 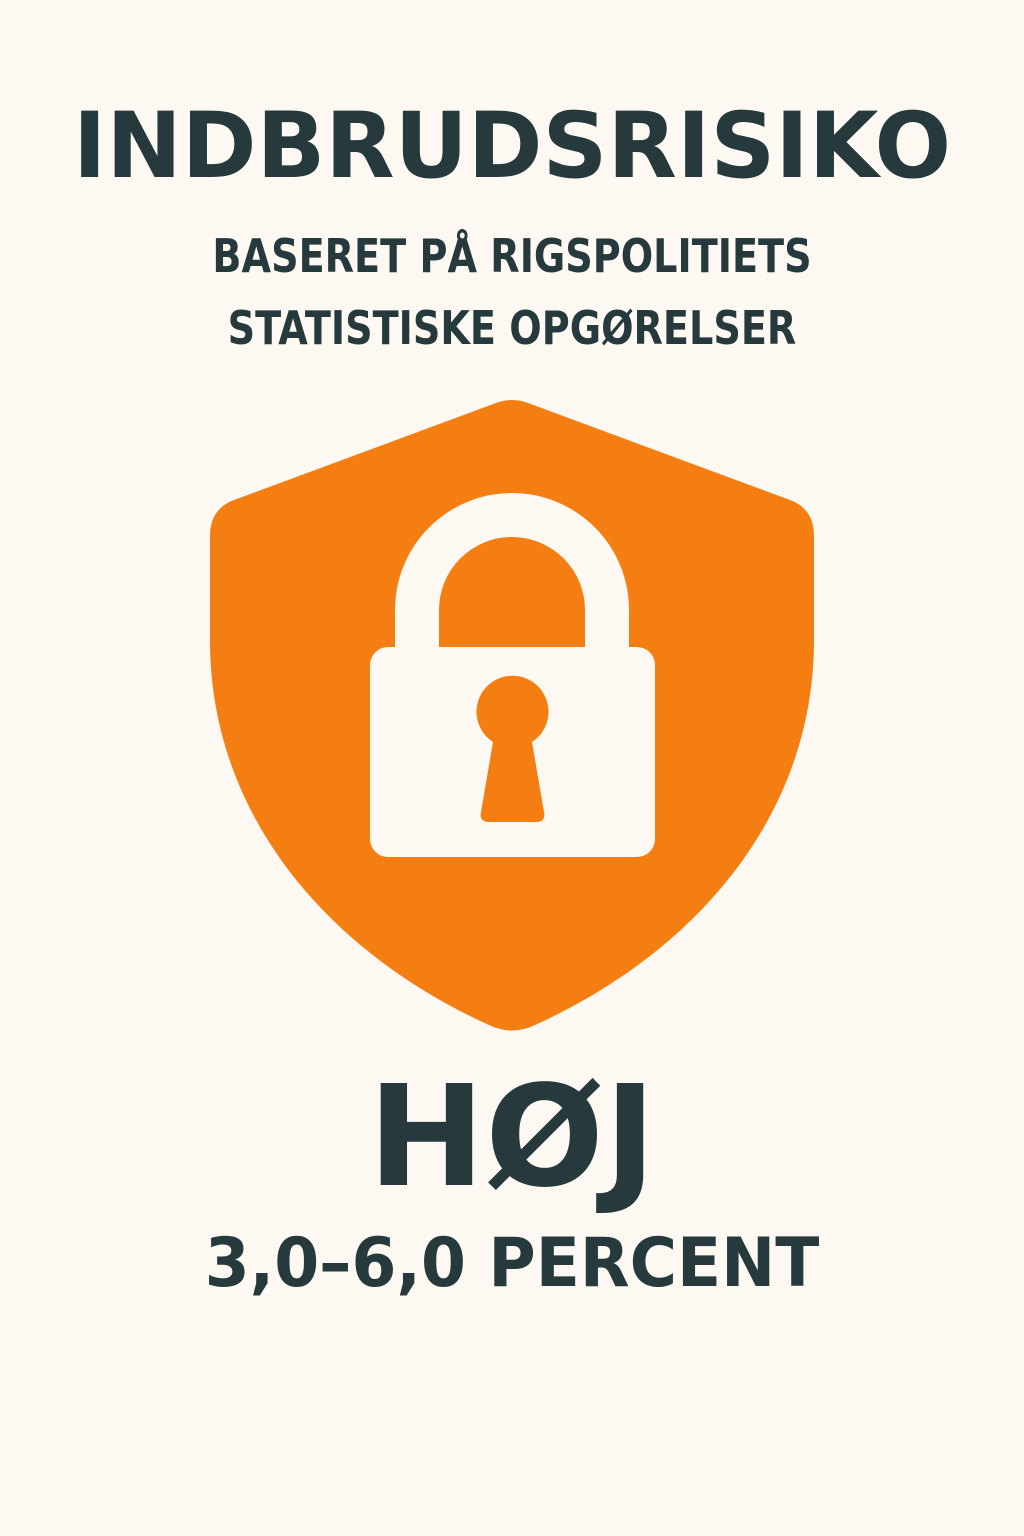 I want to click on subtitle-line-1: BASERET PÅ RIGSPOLITIETS, so click(x=512, y=256).